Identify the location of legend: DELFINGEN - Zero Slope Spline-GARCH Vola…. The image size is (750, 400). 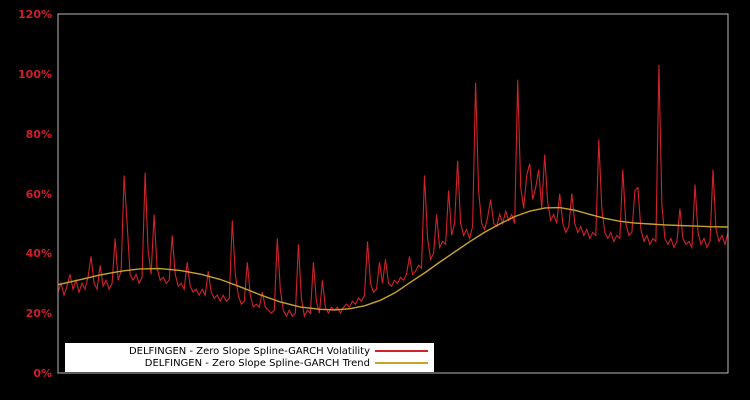
(249, 357).